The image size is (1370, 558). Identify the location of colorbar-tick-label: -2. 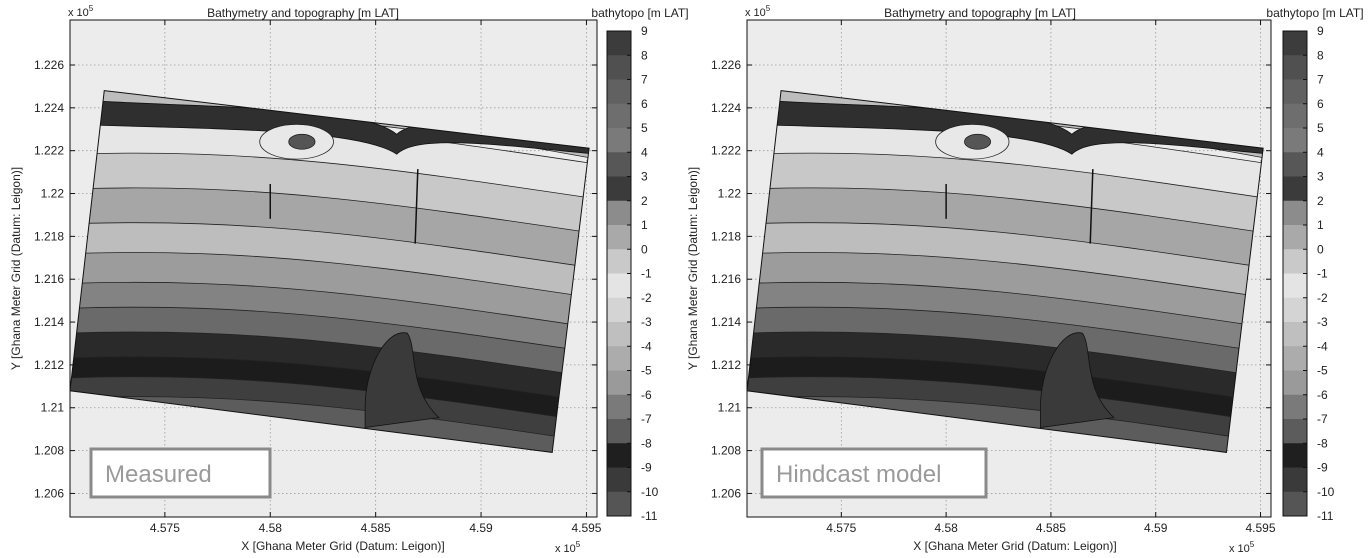
(1322, 298).